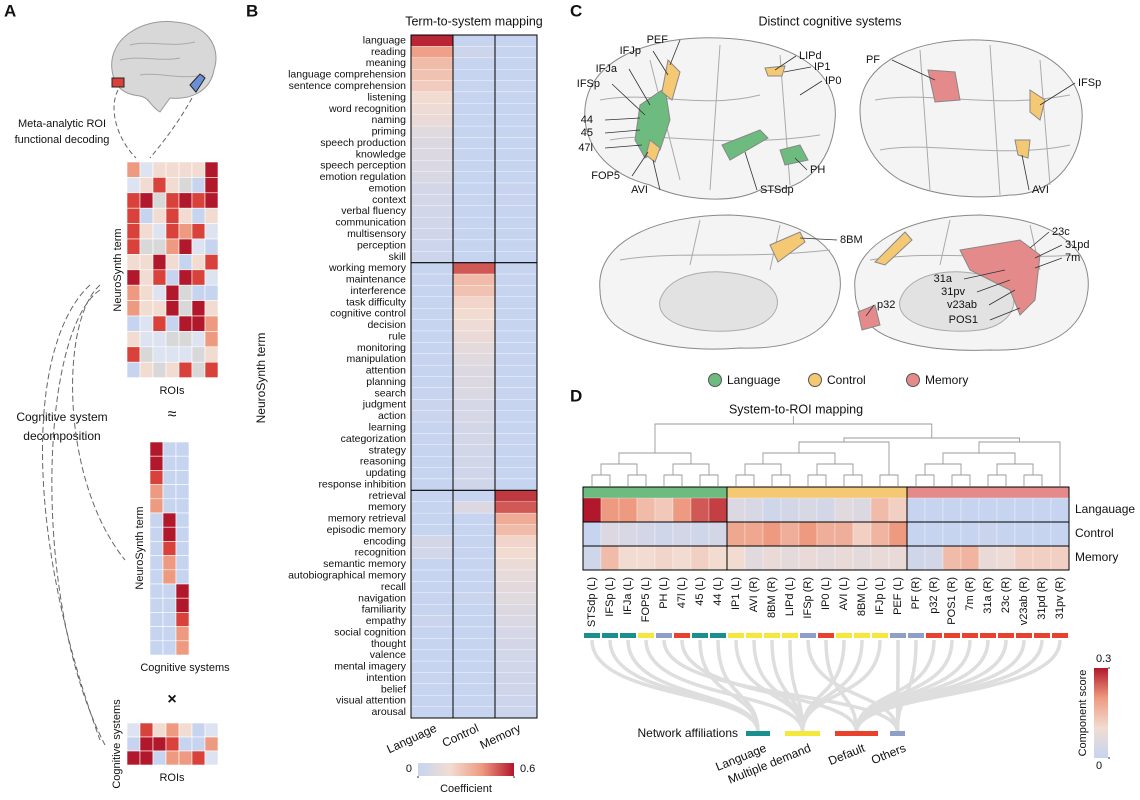 This screenshot has height=800, width=1140. Describe the element at coordinates (367, 109) in the screenshot. I see `term-label: word recognition` at that location.